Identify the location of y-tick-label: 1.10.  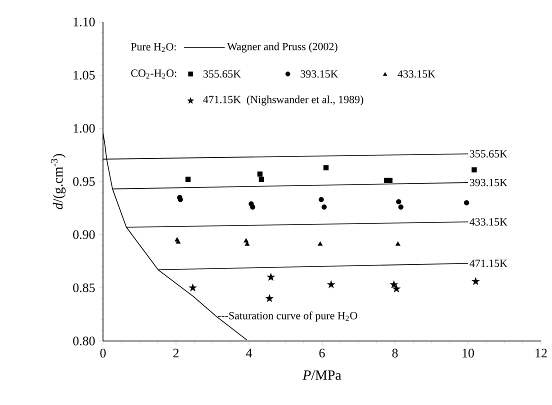
(84, 22).